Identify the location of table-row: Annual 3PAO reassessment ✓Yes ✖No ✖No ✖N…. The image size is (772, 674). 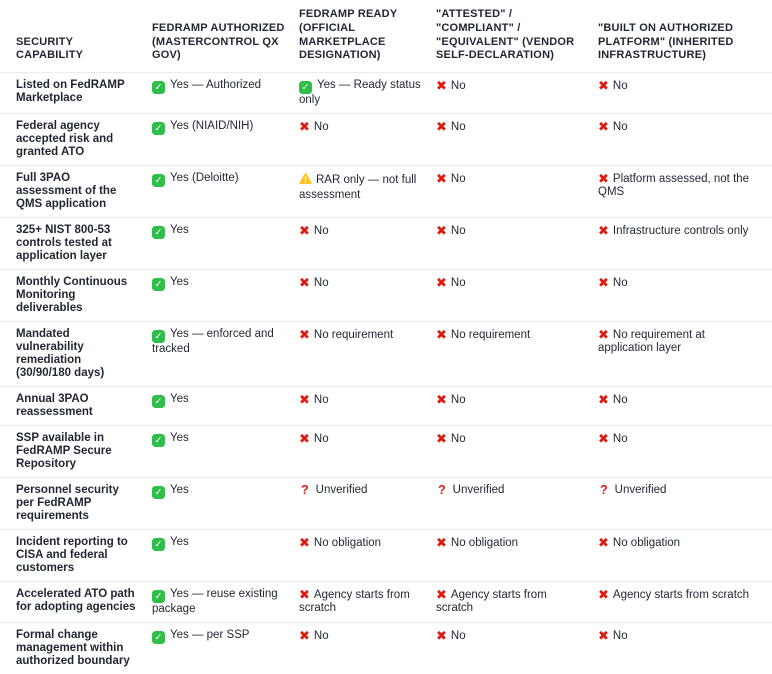
(386, 406).